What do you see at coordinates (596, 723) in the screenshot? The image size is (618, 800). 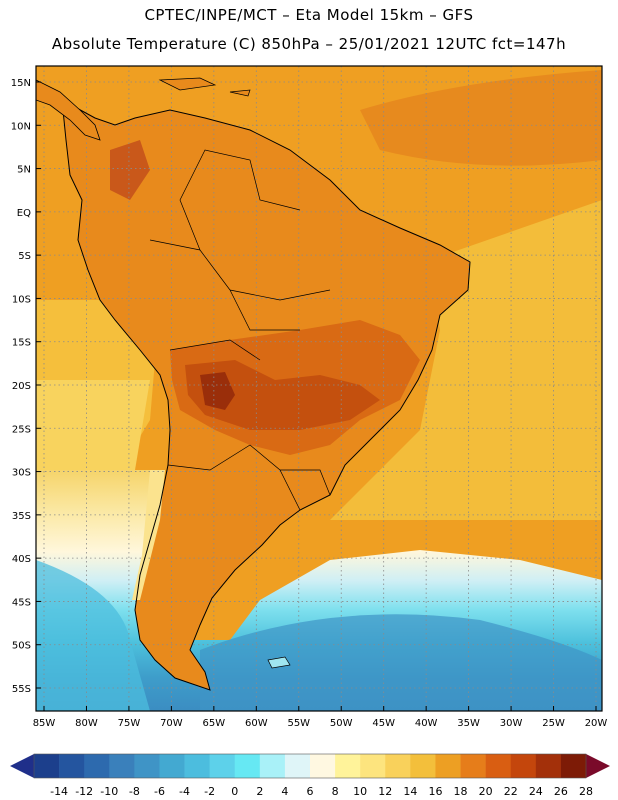 I see `lon-label: 20W` at bounding box center [596, 723].